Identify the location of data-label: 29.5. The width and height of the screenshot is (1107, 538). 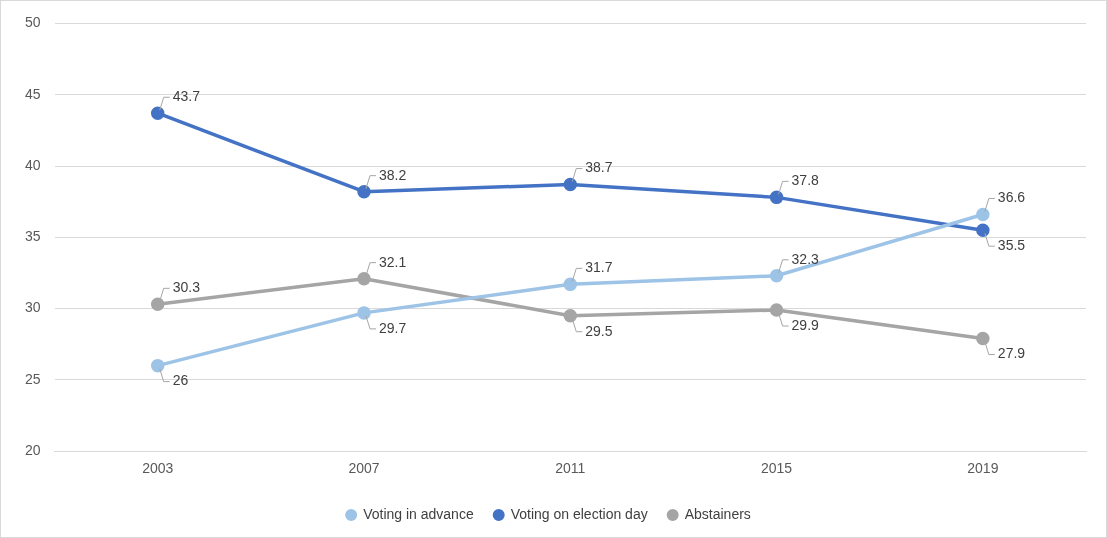
(599, 330).